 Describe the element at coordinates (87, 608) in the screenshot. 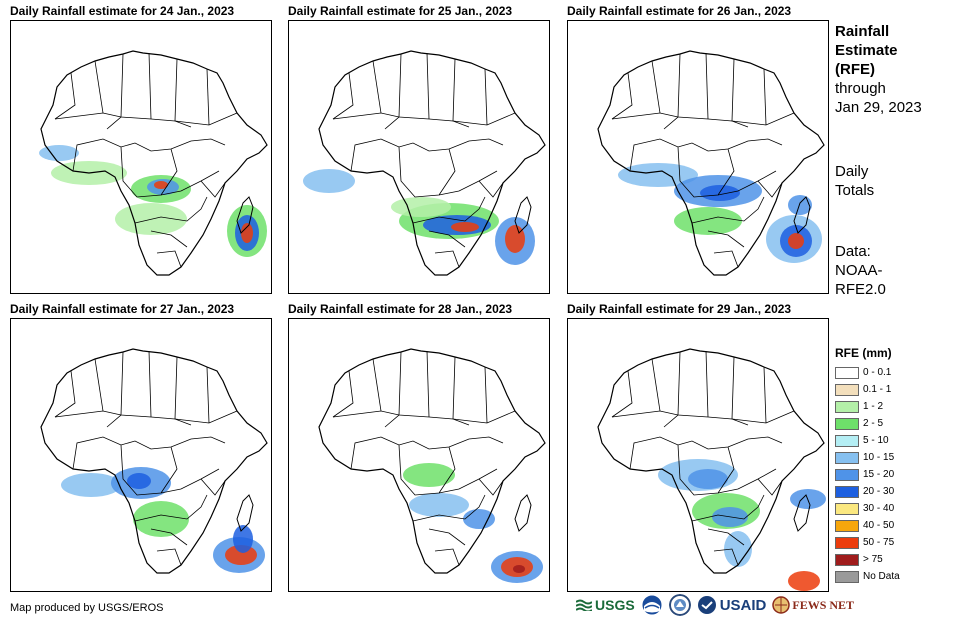

I see `map-credit: Map produced by USGS/EROS` at that location.